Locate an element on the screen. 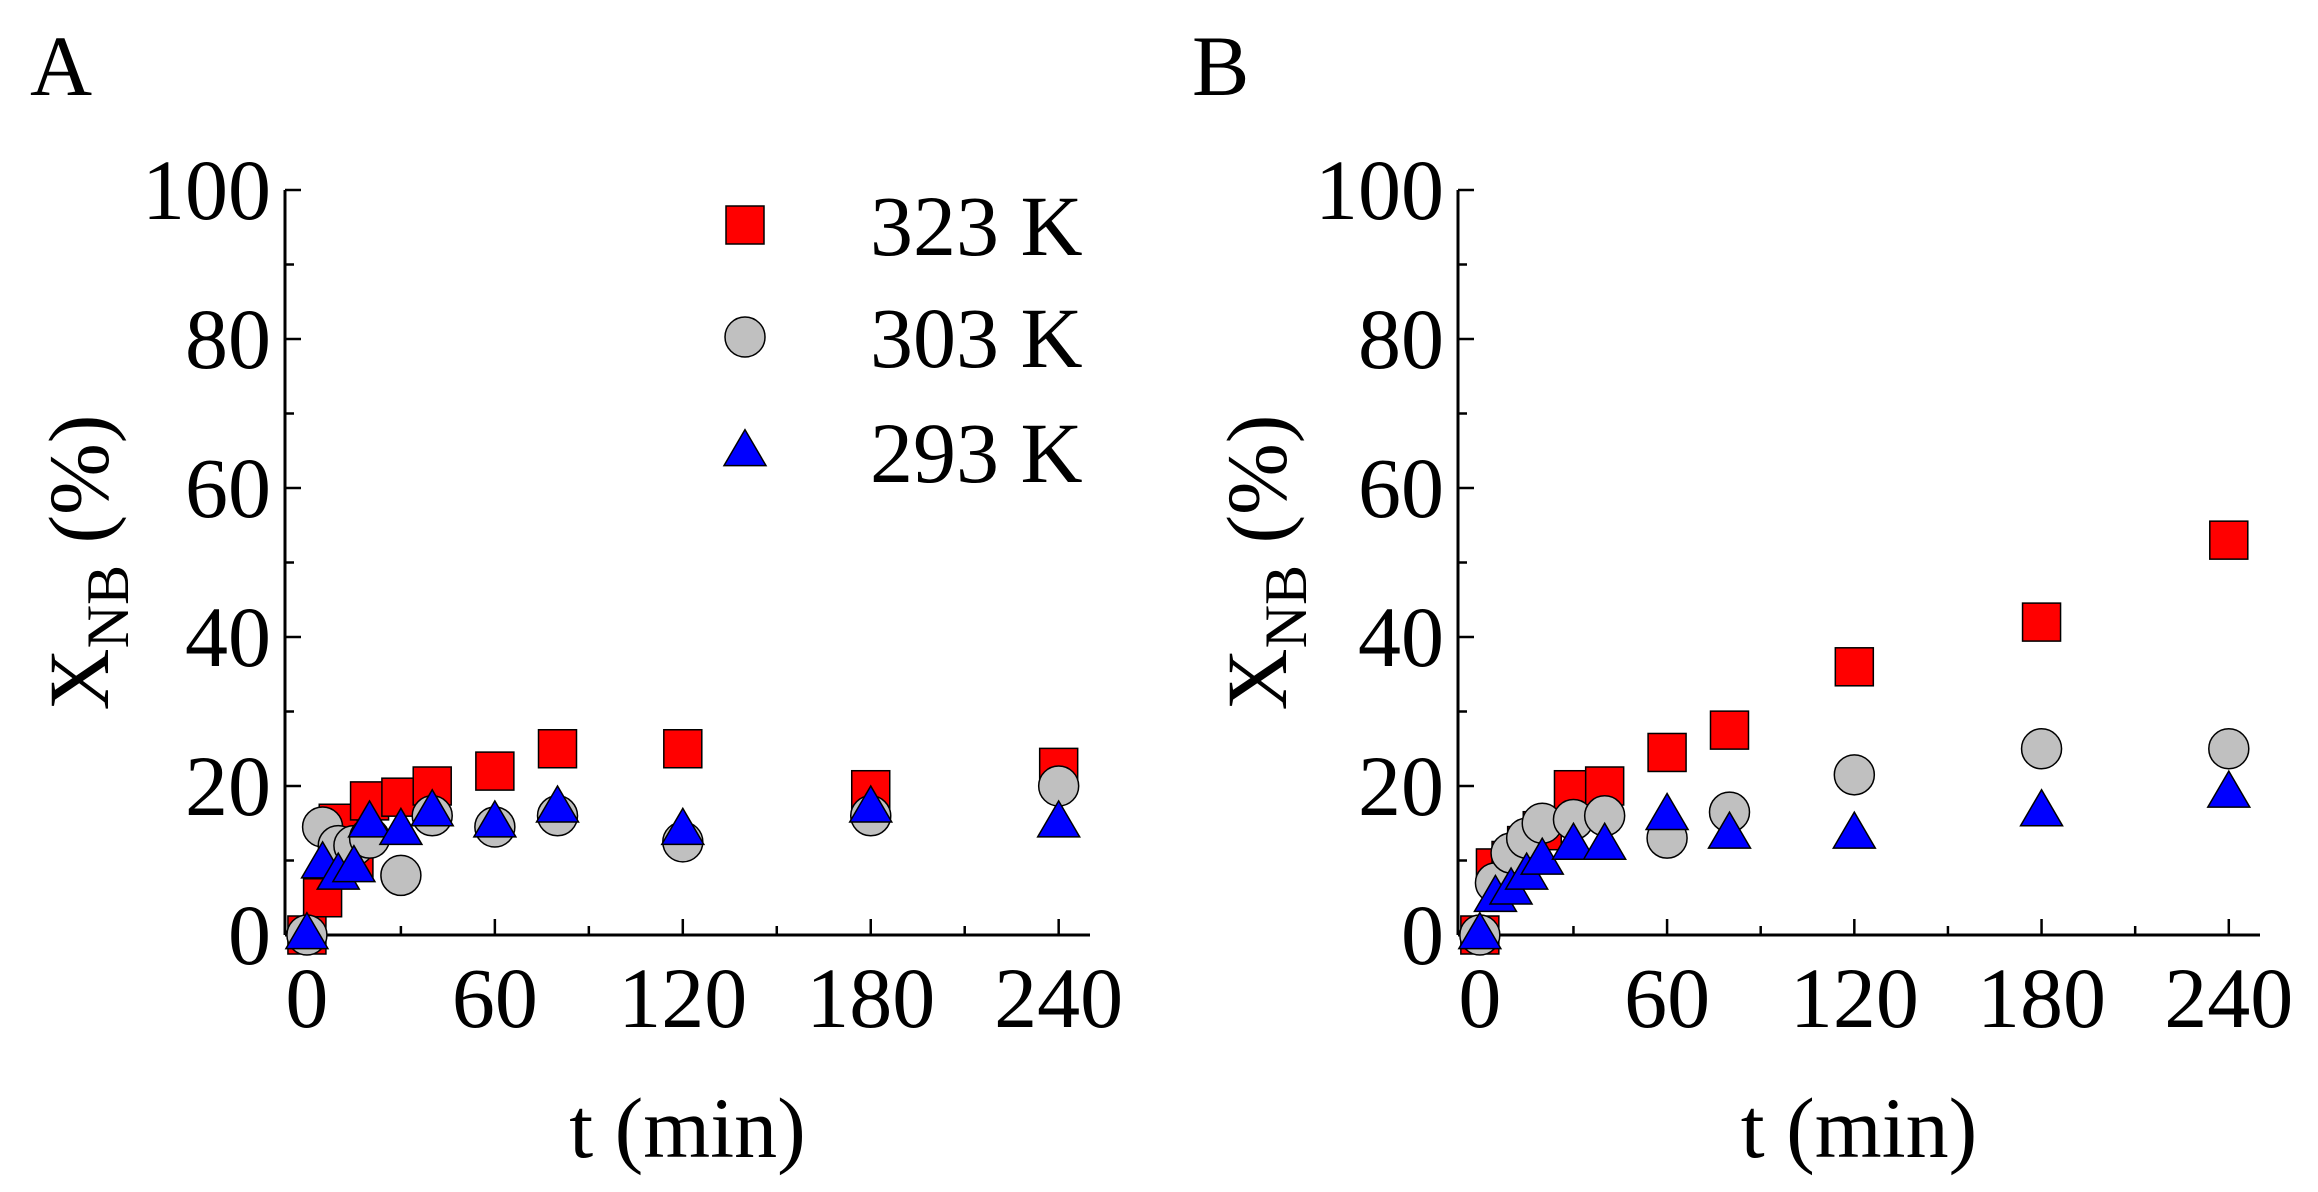  legend: 323 K 303 K 293 K is located at coordinates (902, 339).